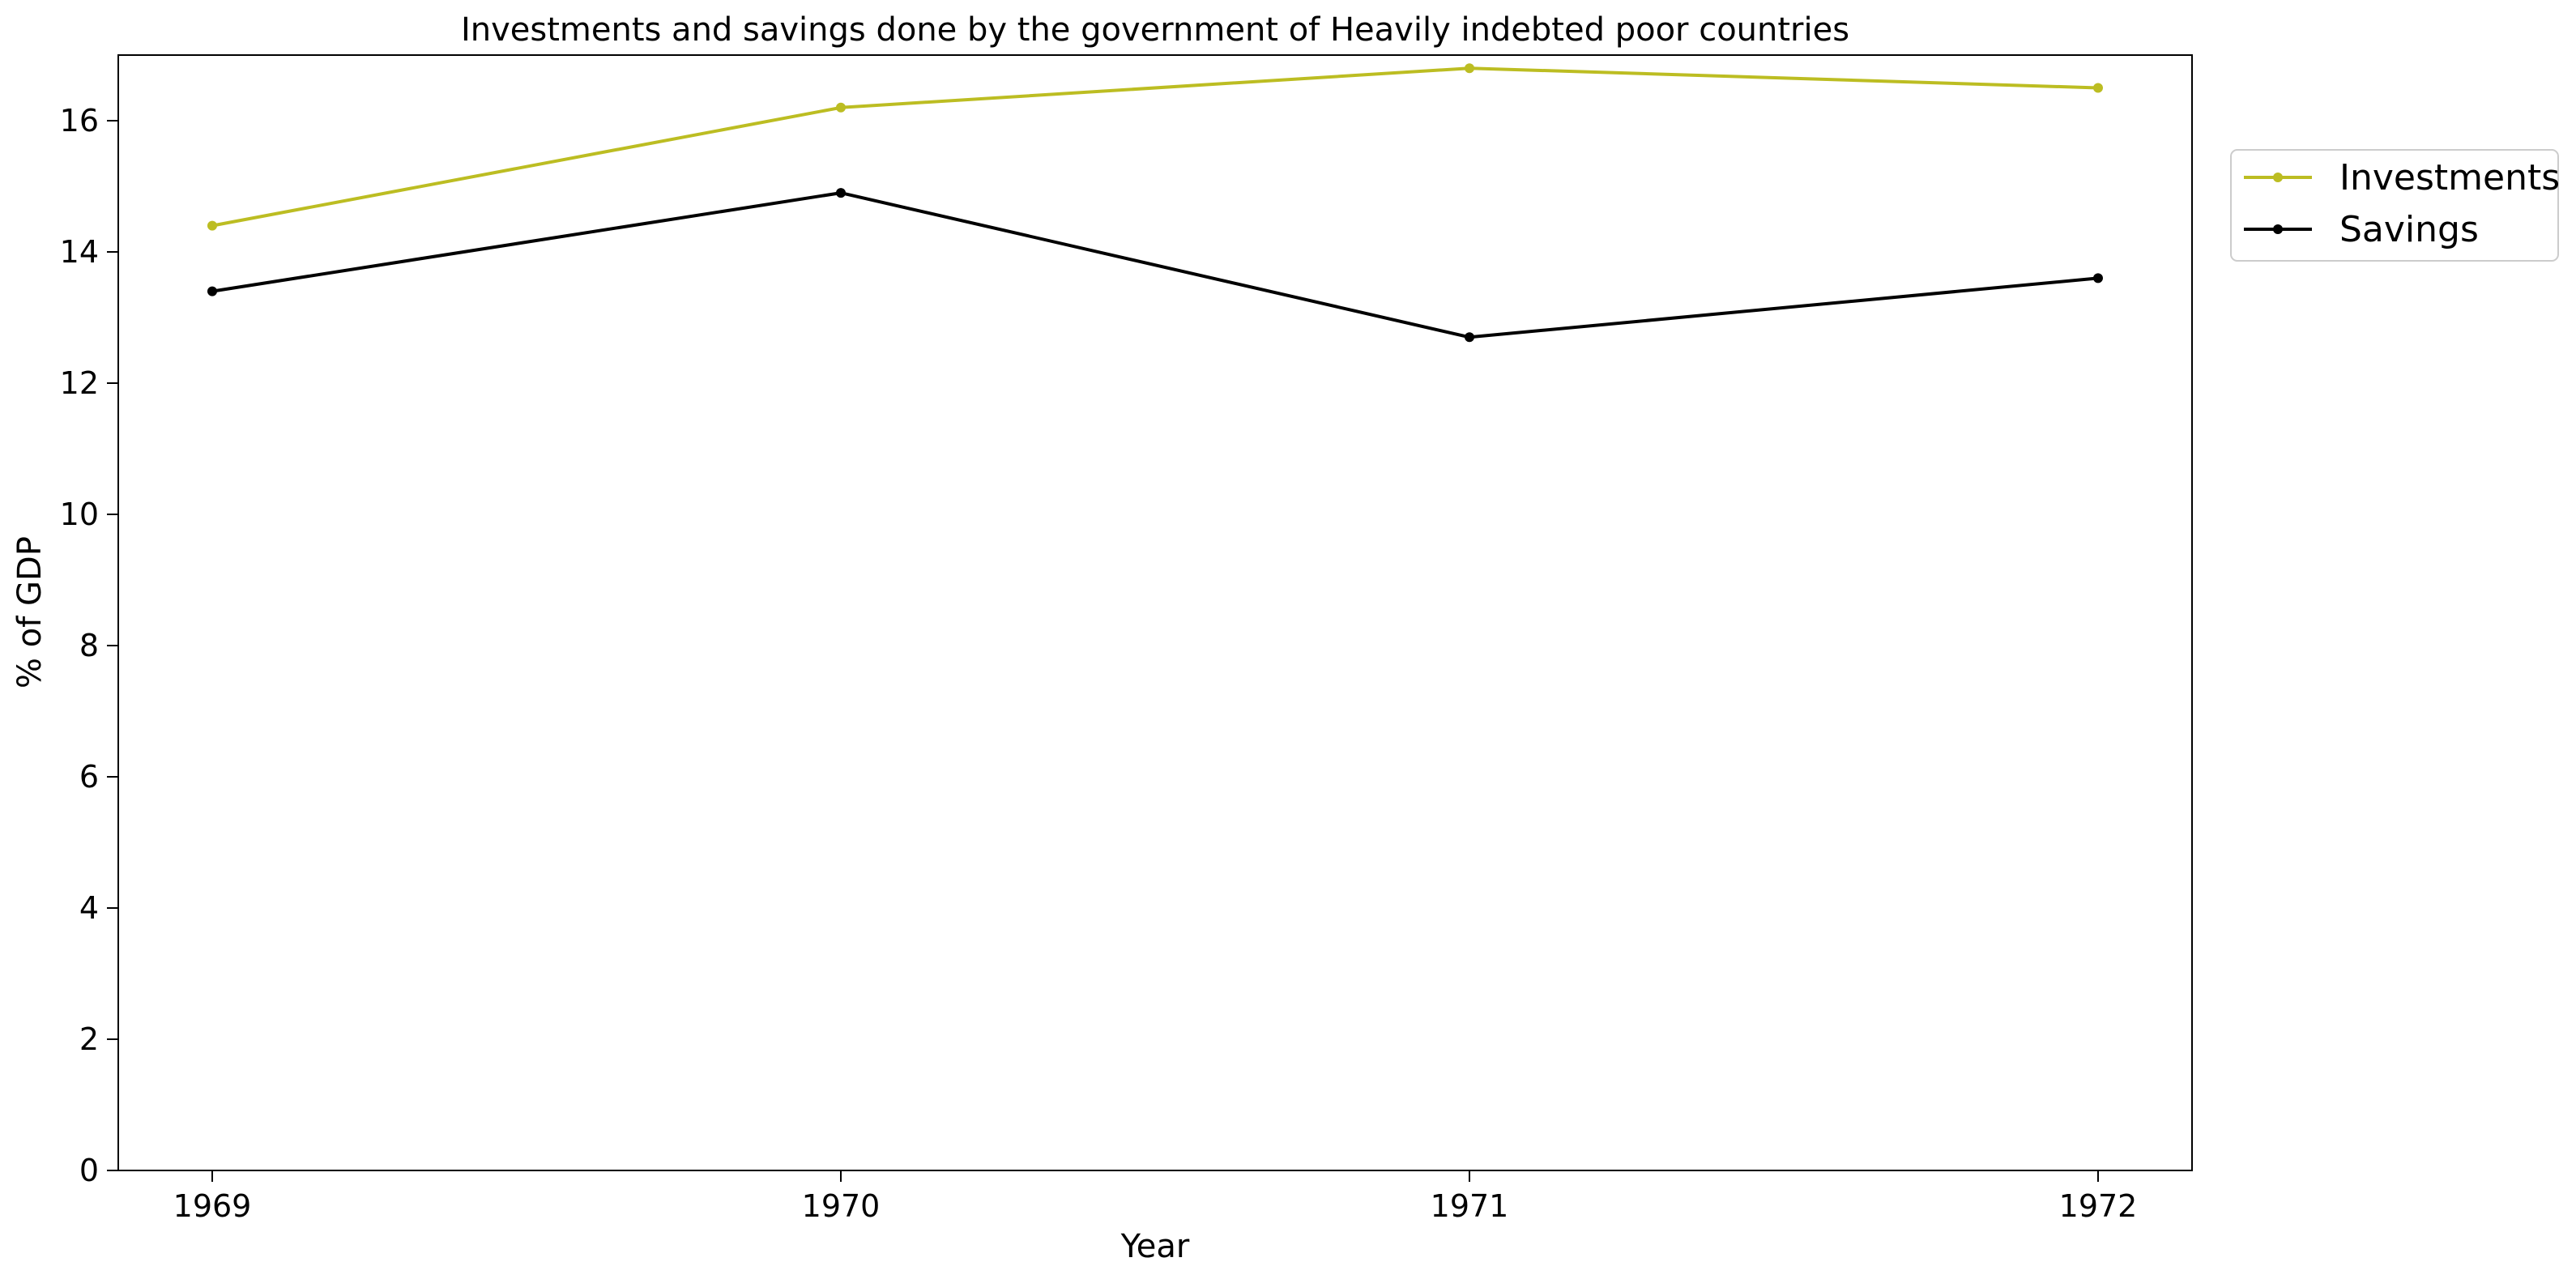 The image size is (2576, 1279). What do you see at coordinates (212, 1206) in the screenshot?
I see `x-tick-label: 1969` at bounding box center [212, 1206].